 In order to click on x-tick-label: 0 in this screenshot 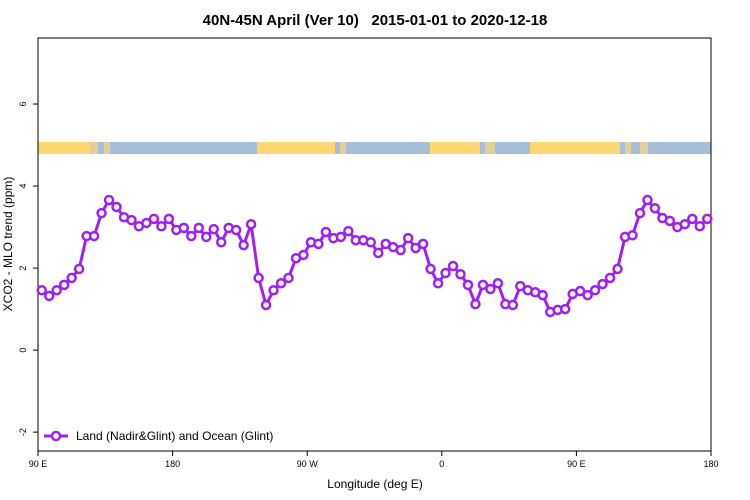, I will do `click(441, 464)`.